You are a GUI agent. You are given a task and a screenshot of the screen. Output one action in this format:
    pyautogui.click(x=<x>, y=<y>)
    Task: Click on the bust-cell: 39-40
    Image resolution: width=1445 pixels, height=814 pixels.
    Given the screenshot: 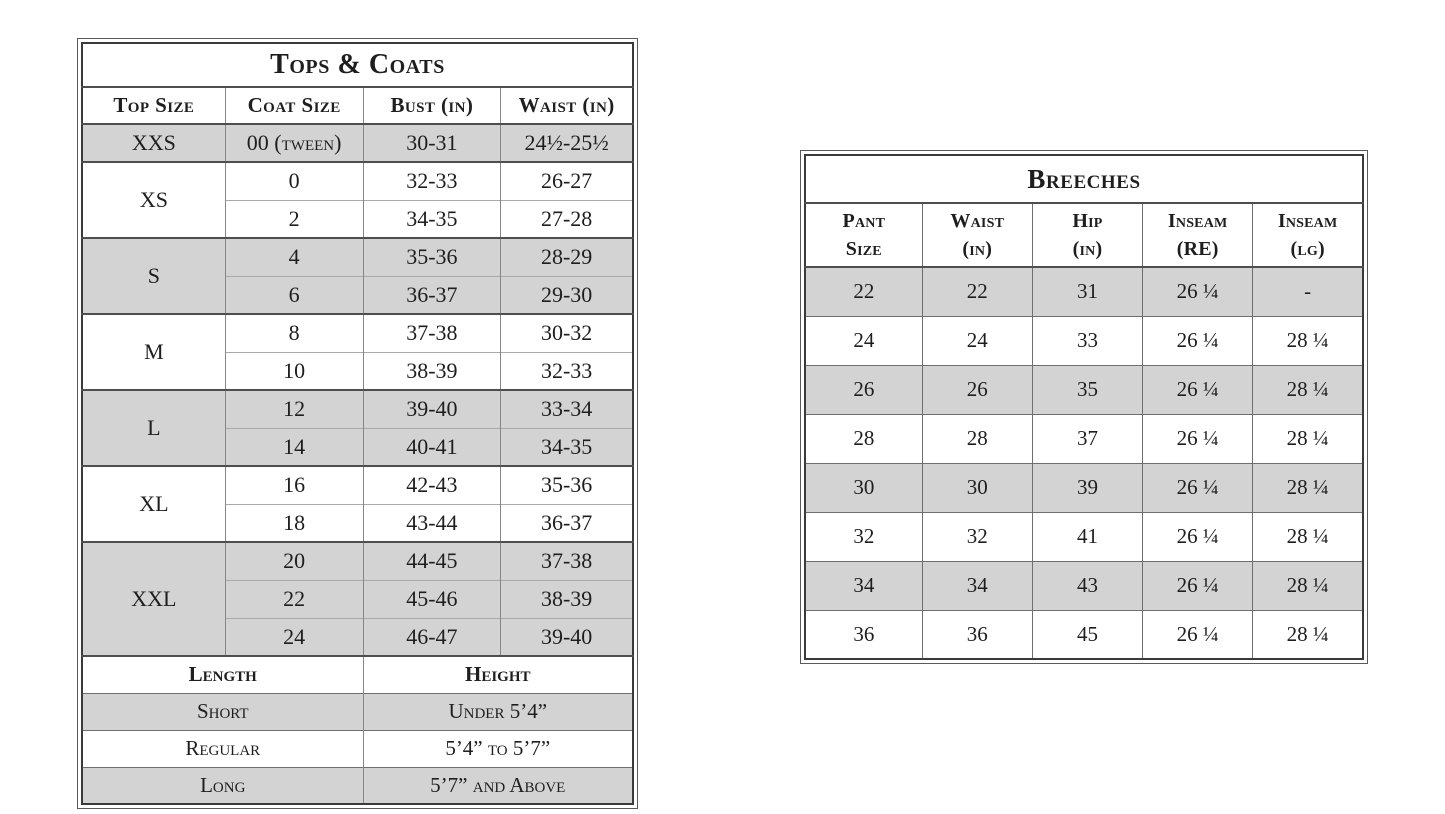 What is the action you would take?
    pyautogui.click(x=431, y=408)
    